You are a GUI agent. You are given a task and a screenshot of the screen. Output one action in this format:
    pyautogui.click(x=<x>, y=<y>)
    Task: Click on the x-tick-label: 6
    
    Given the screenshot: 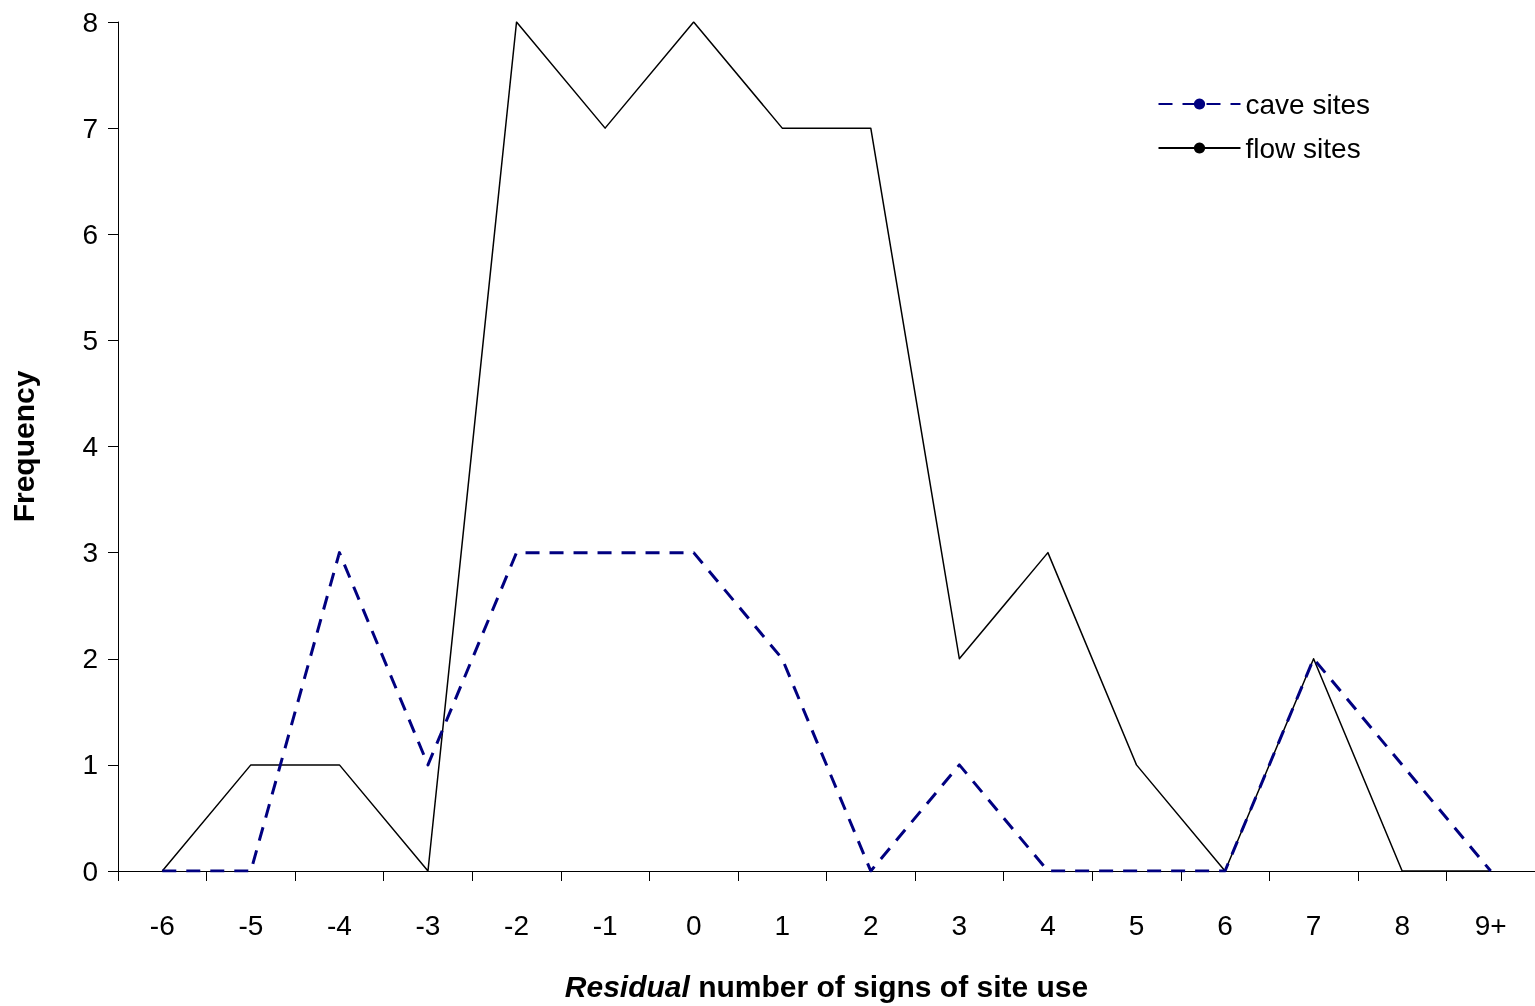 What is the action you would take?
    pyautogui.click(x=1225, y=925)
    